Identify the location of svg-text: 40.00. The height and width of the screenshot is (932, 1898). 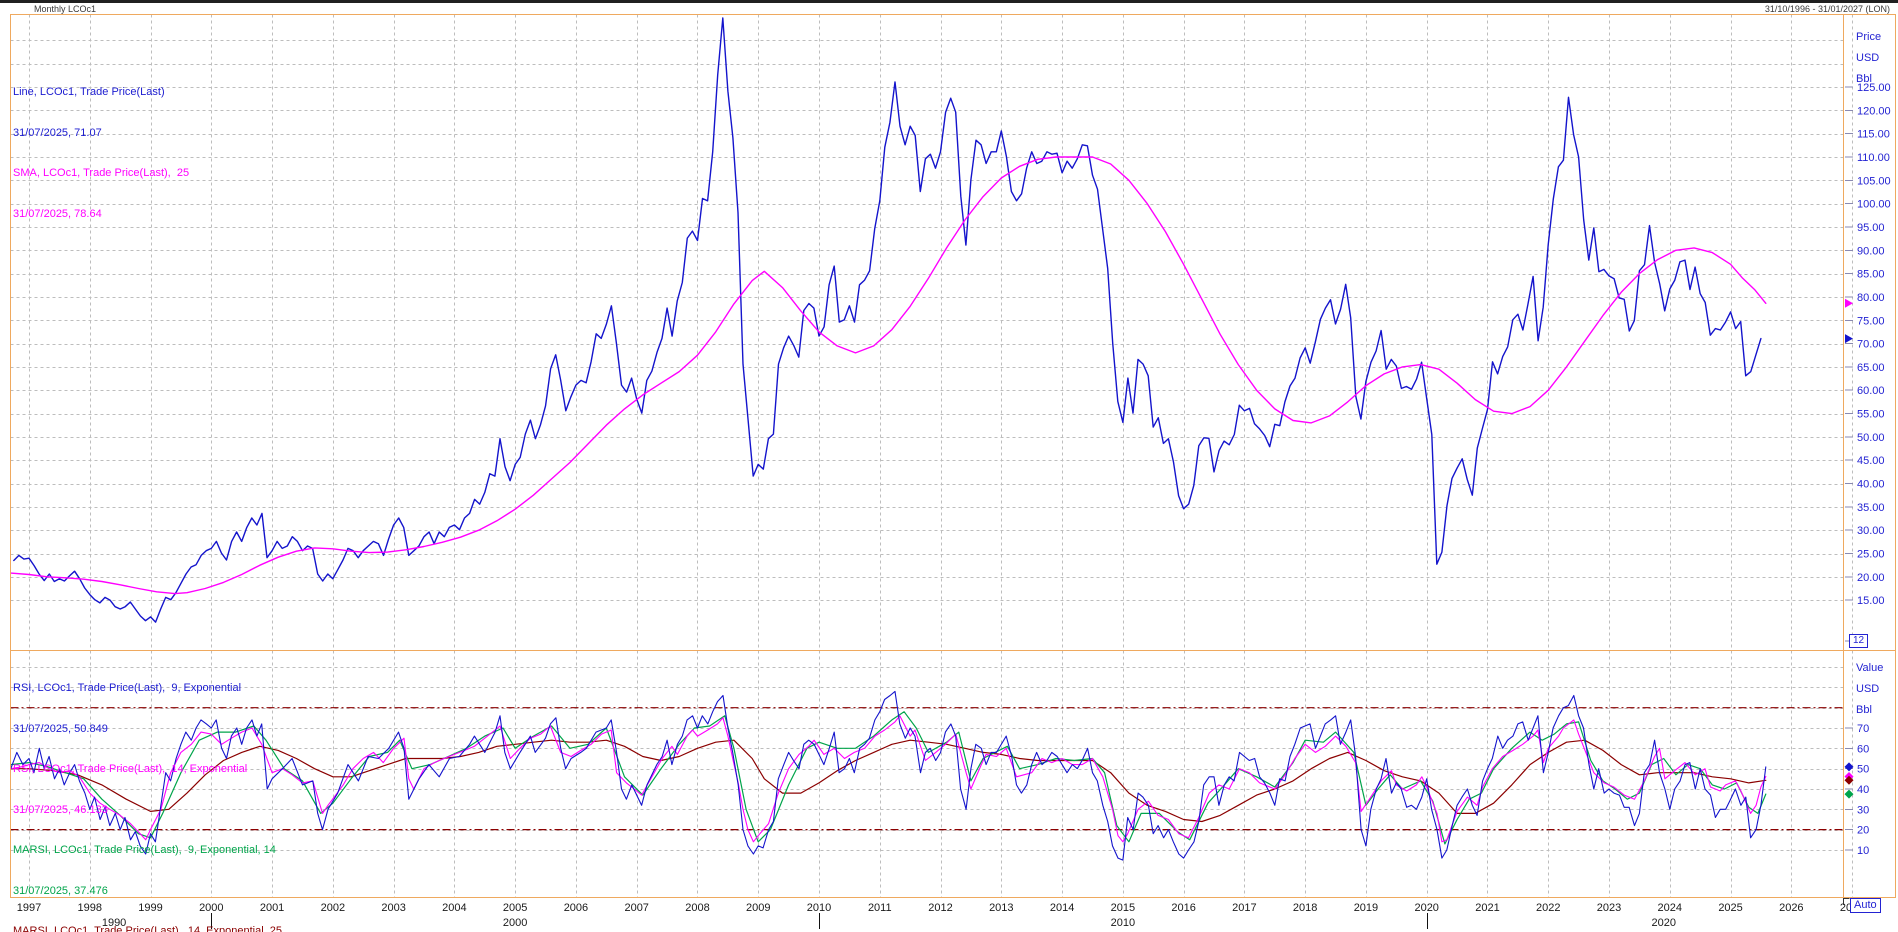
(1871, 485).